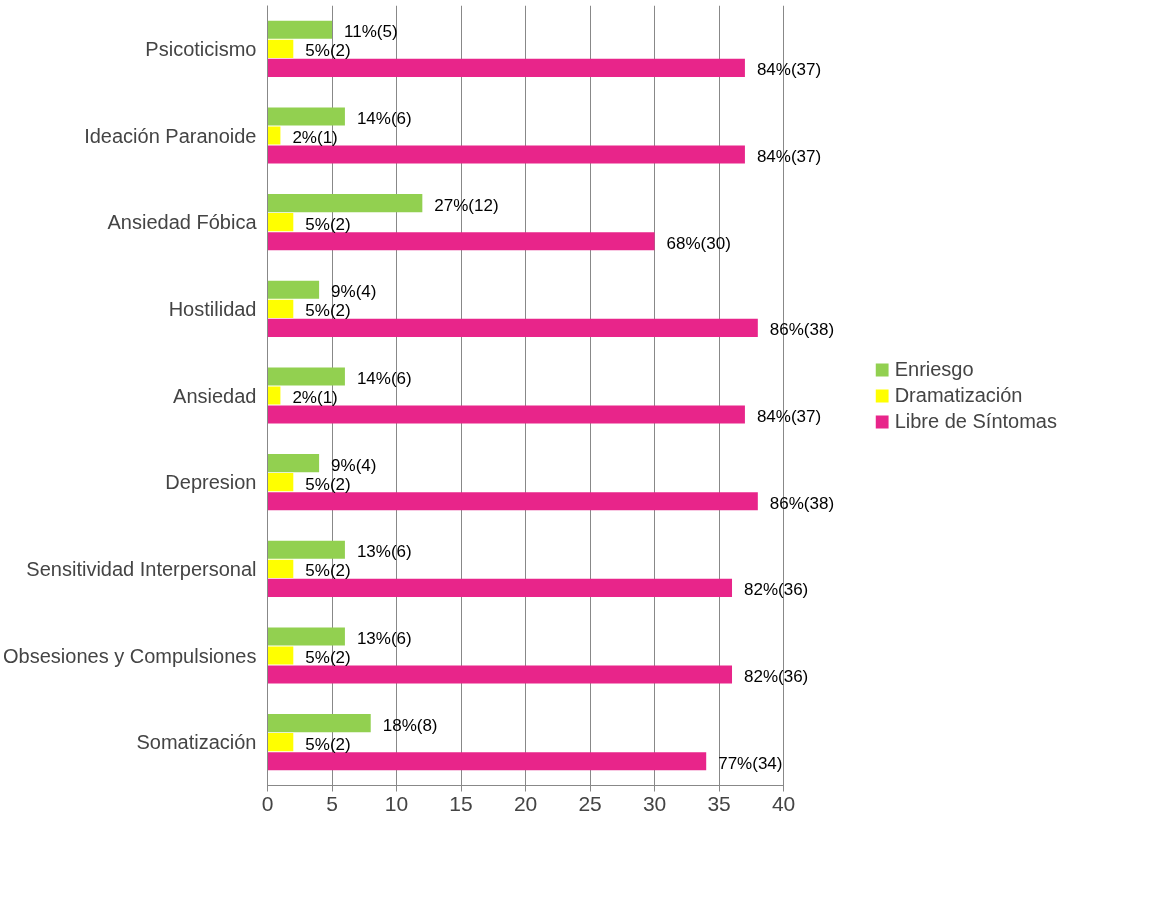  What do you see at coordinates (934, 369) in the screenshot?
I see `legend-label: Enriesgo` at bounding box center [934, 369].